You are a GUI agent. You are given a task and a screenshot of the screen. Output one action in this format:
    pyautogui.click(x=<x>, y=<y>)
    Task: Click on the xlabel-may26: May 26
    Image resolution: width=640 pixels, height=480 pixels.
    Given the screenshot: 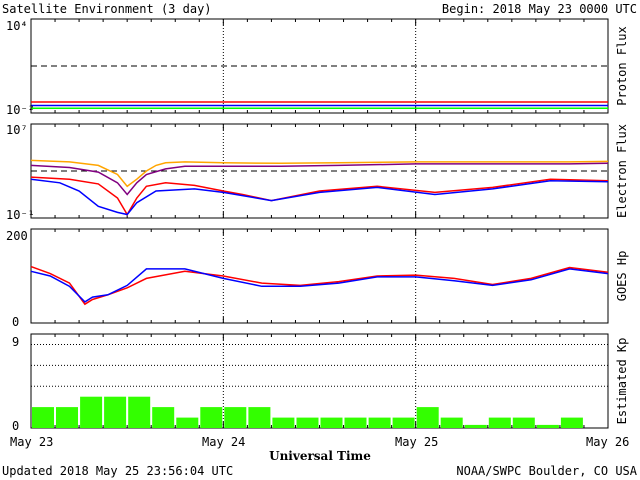 What is the action you would take?
    pyautogui.click(x=607, y=442)
    